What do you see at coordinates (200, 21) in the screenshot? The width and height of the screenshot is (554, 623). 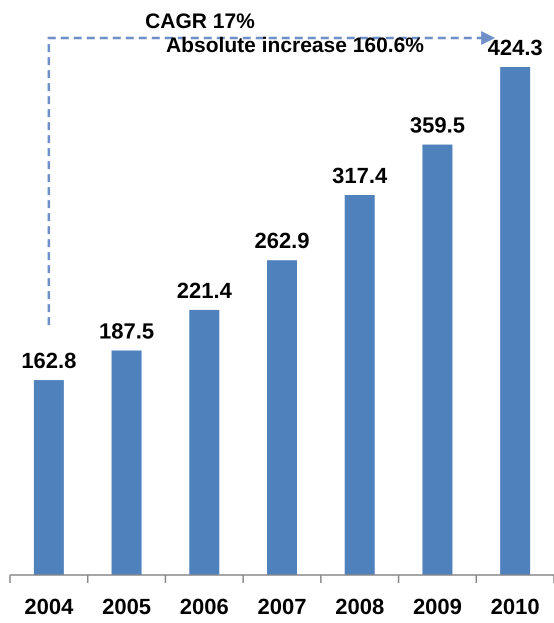 I see `text: CAGR 17%` at bounding box center [200, 21].